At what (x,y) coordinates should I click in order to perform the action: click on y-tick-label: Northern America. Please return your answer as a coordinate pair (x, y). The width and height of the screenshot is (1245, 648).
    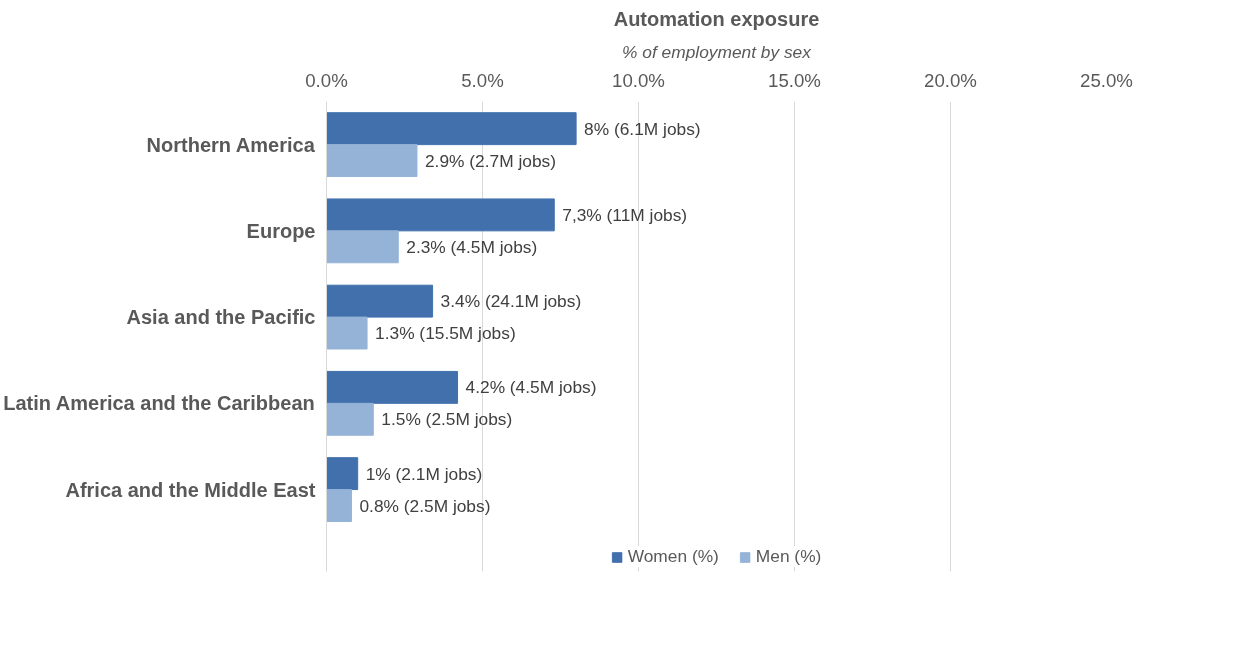
    Looking at the image, I should click on (231, 144).